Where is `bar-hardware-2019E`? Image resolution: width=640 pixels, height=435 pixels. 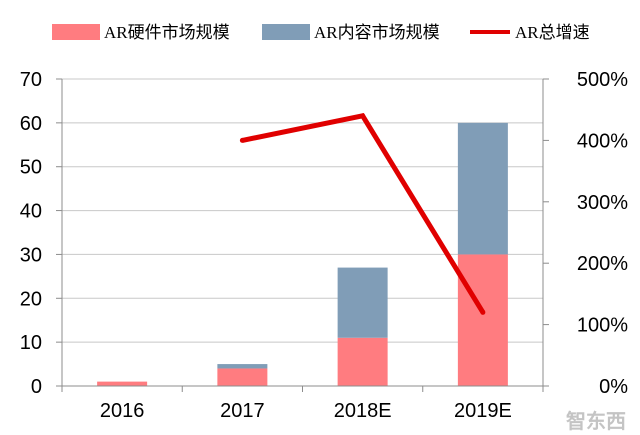 bar-hardware-2019E is located at coordinates (482, 320).